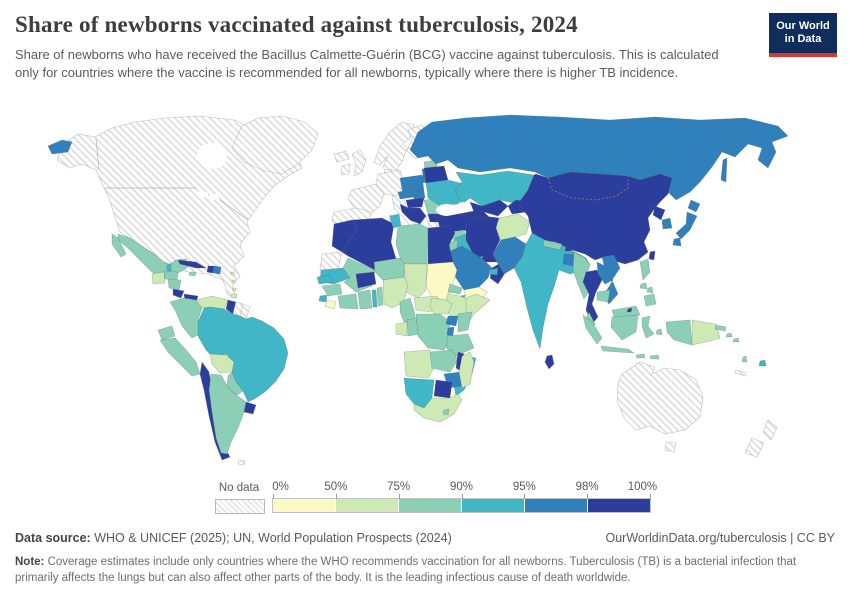  What do you see at coordinates (366, 280) in the screenshot?
I see `region-burkina-faso` at bounding box center [366, 280].